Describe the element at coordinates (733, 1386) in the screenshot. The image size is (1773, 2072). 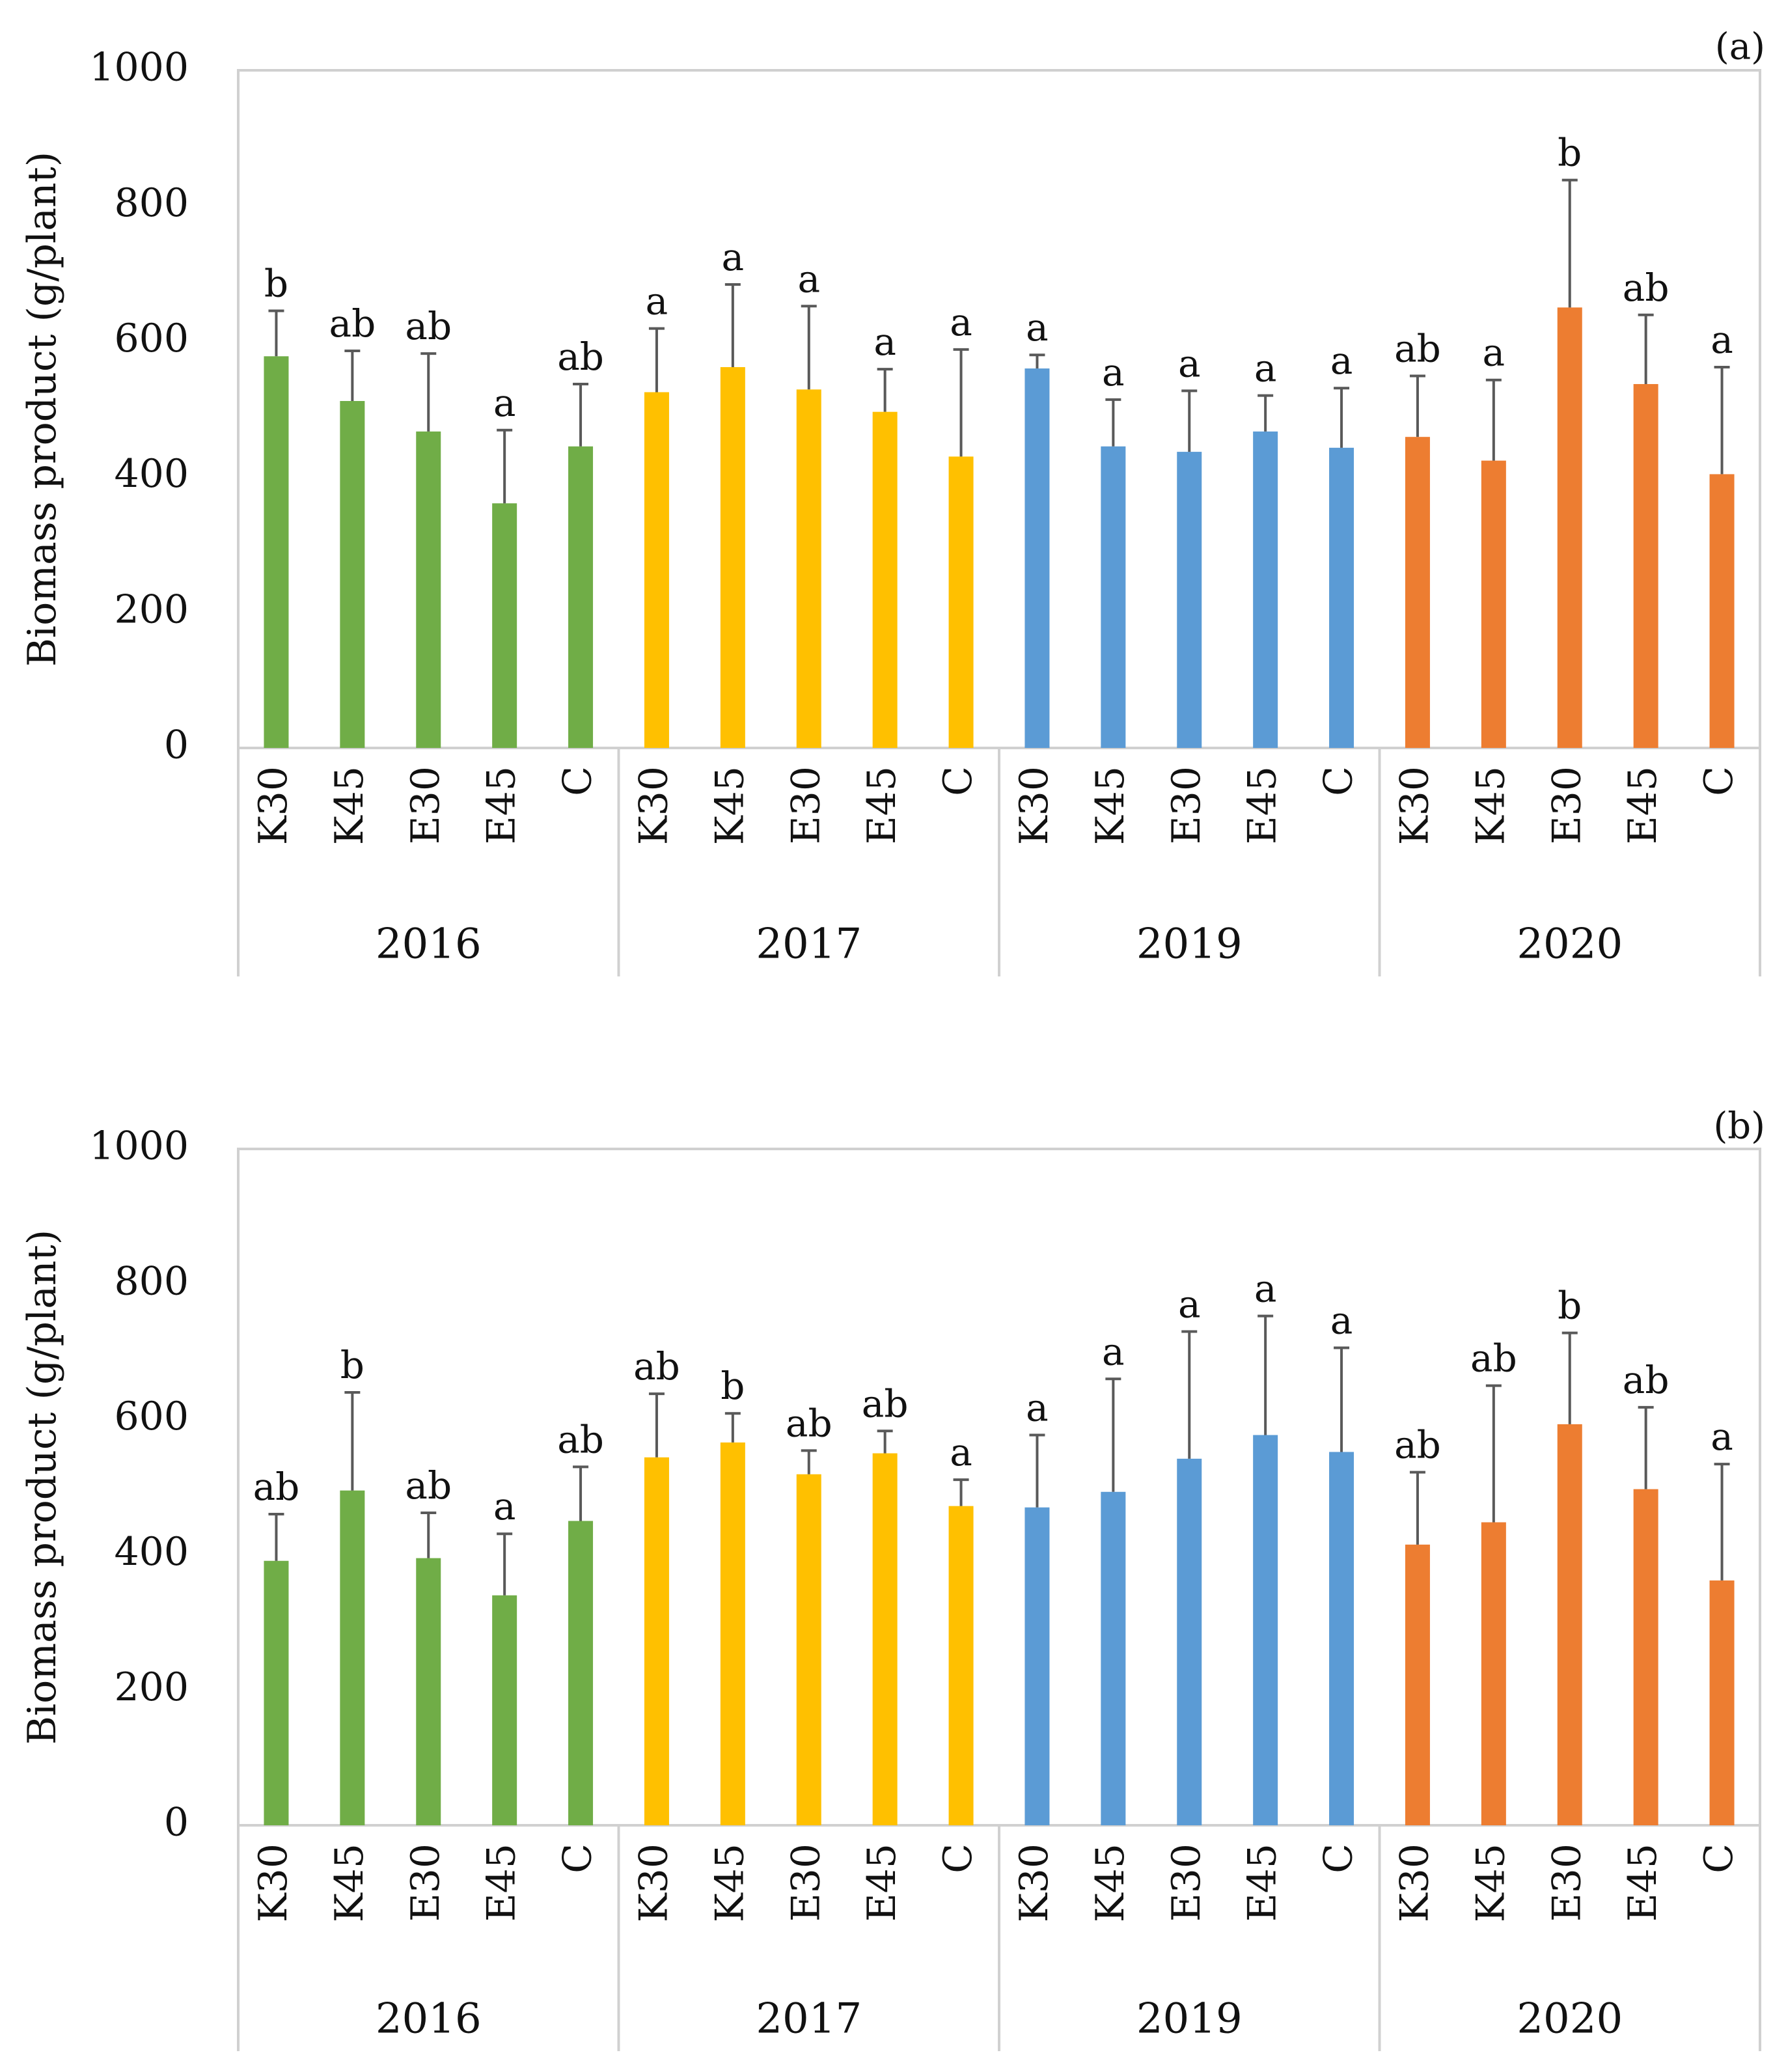
I see `significance-letter: b` at that location.